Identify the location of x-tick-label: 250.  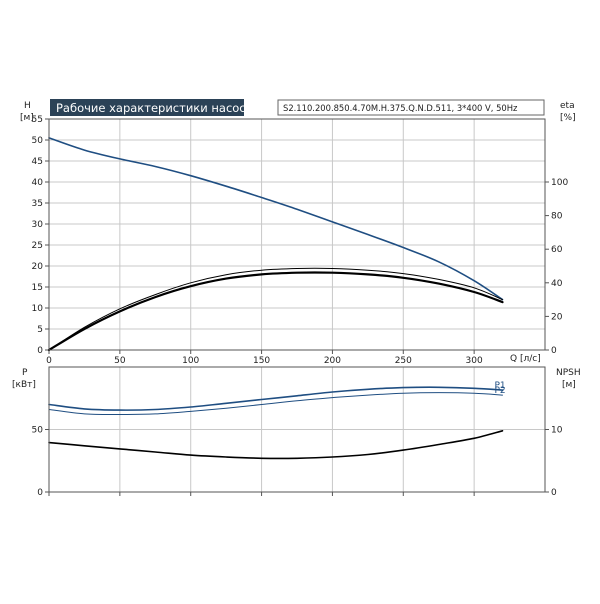
(403, 361).